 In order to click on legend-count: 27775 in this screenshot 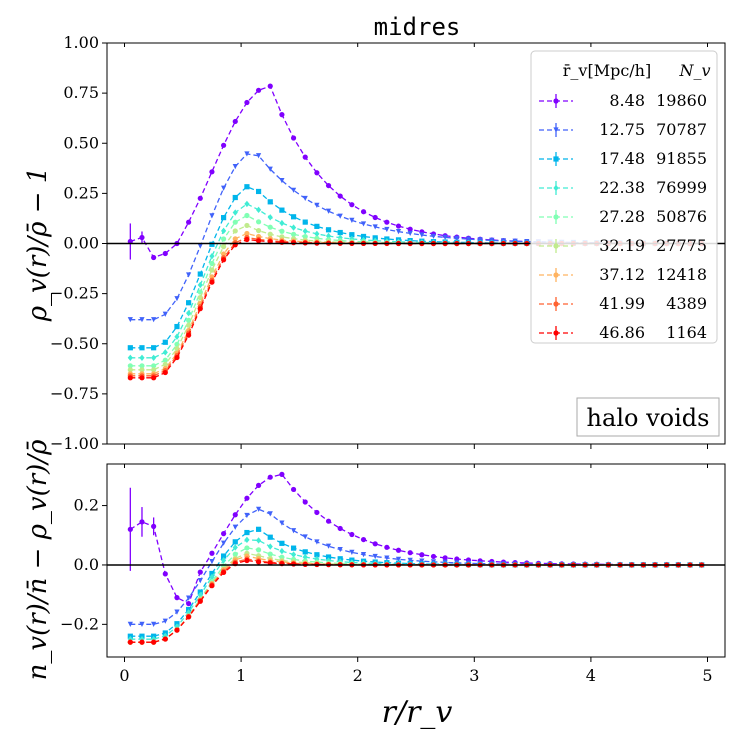, I will do `click(681, 245)`.